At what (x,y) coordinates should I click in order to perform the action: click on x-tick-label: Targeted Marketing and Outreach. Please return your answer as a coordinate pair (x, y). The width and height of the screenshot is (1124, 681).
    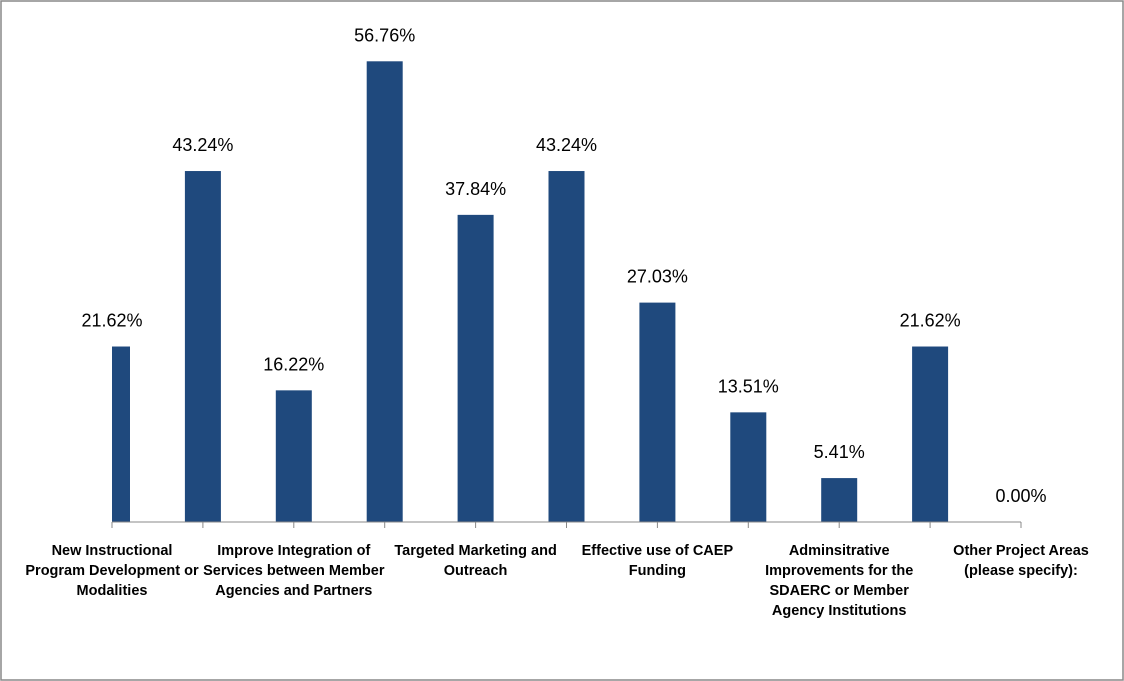
    Looking at the image, I should click on (475, 561).